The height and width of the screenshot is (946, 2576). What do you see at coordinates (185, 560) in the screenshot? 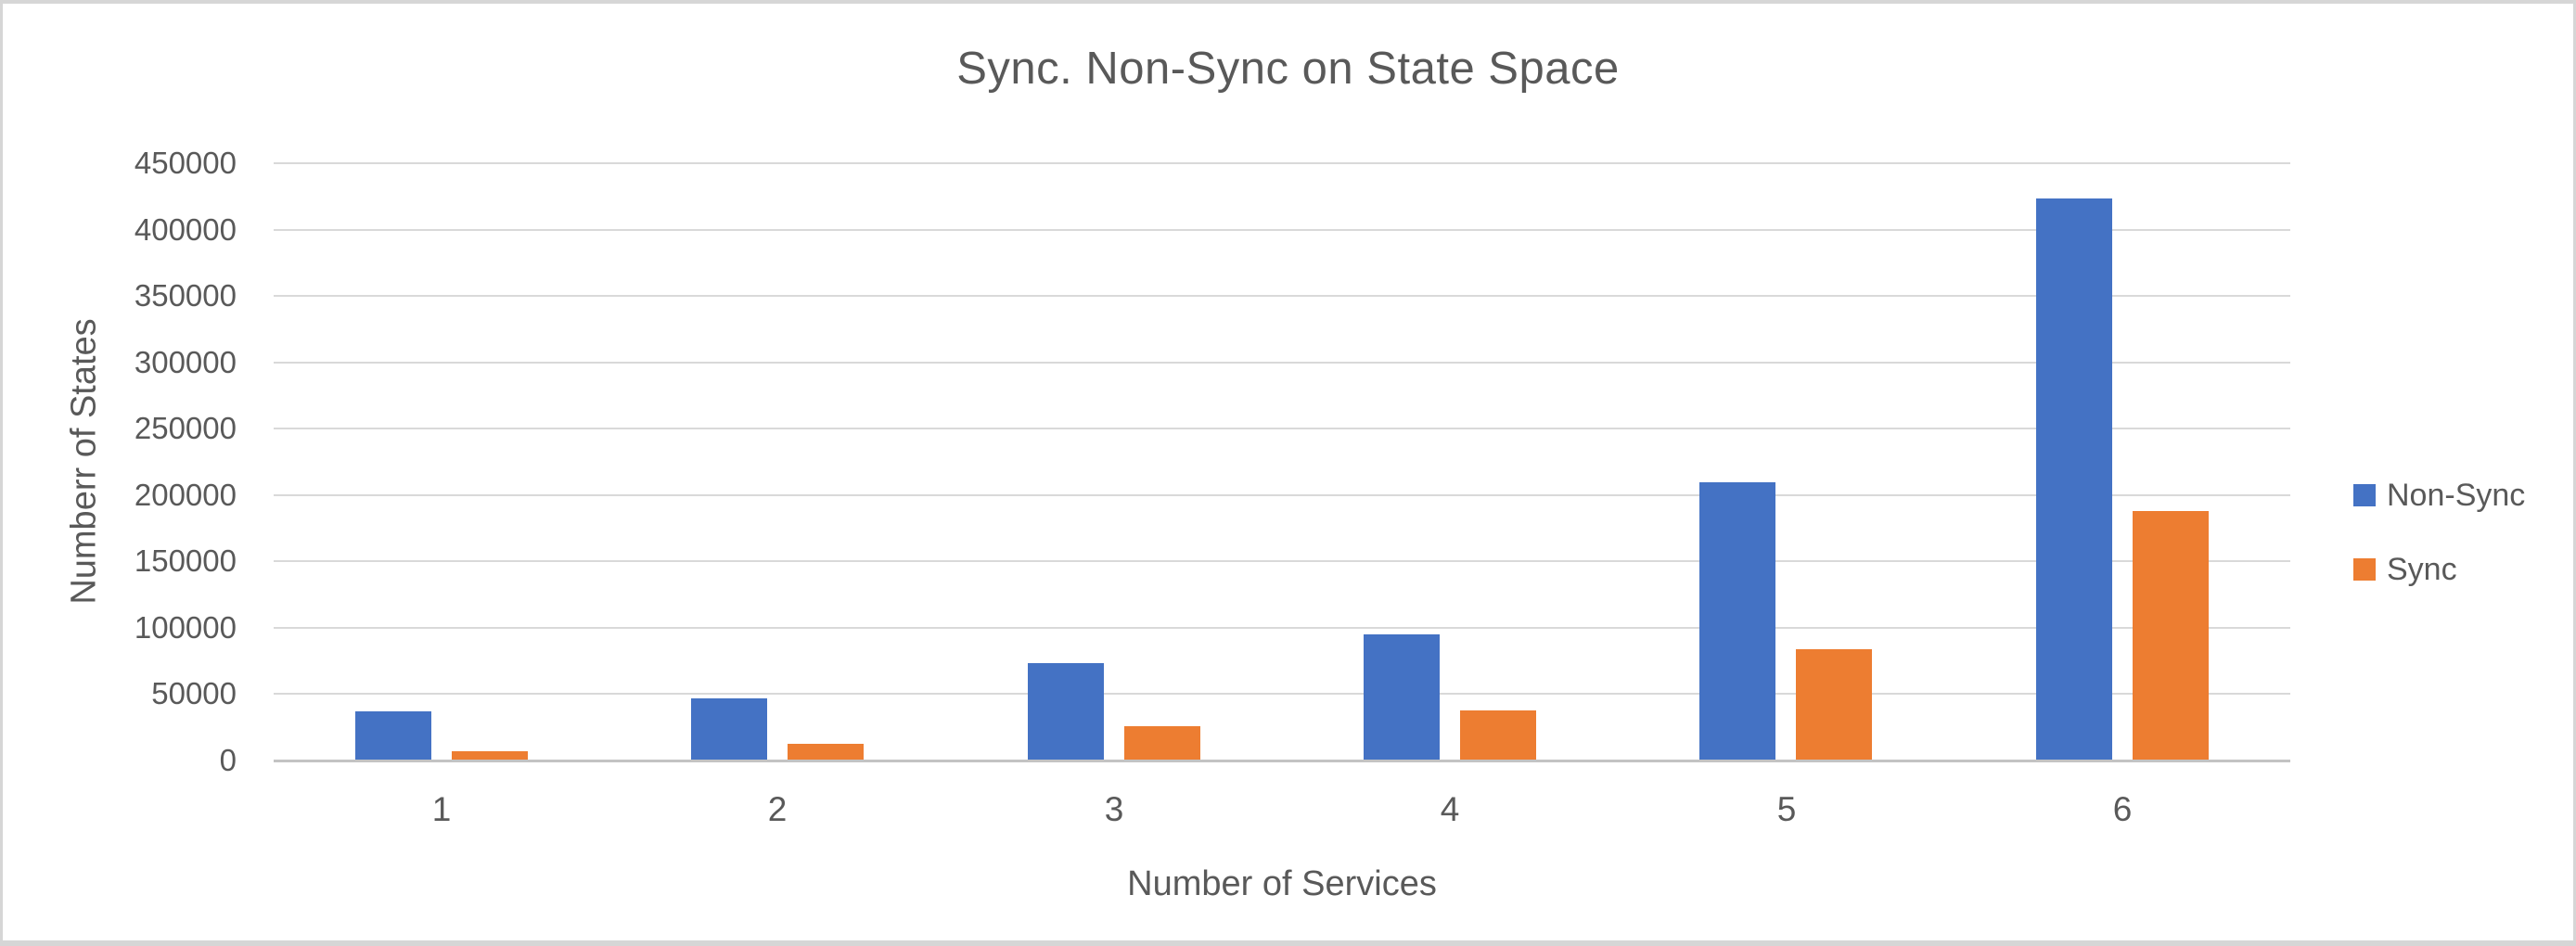
I see `y-tick-label-150000: 150000` at bounding box center [185, 560].